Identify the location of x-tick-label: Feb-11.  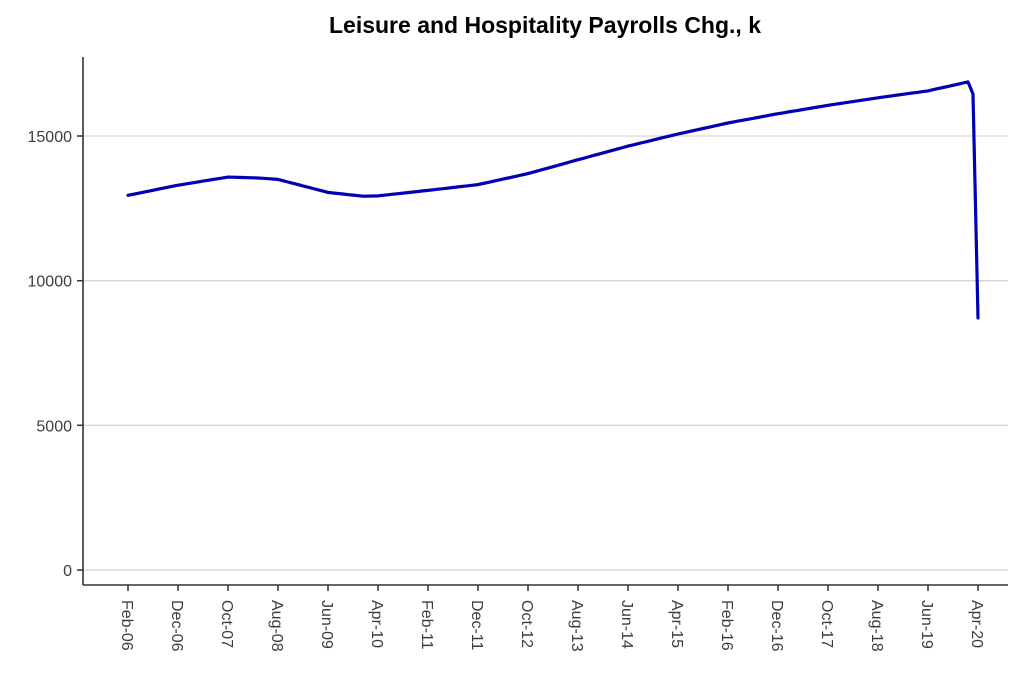
(426, 625).